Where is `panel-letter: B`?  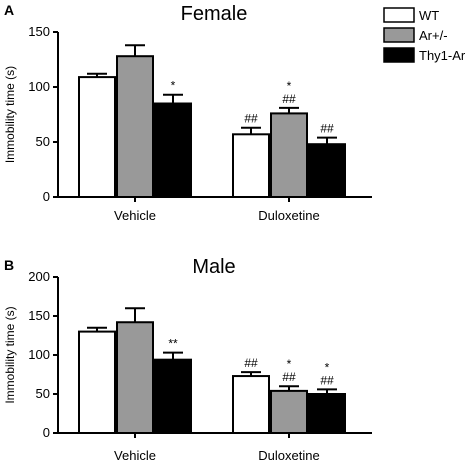
panel-letter: B is located at coordinates (9, 265).